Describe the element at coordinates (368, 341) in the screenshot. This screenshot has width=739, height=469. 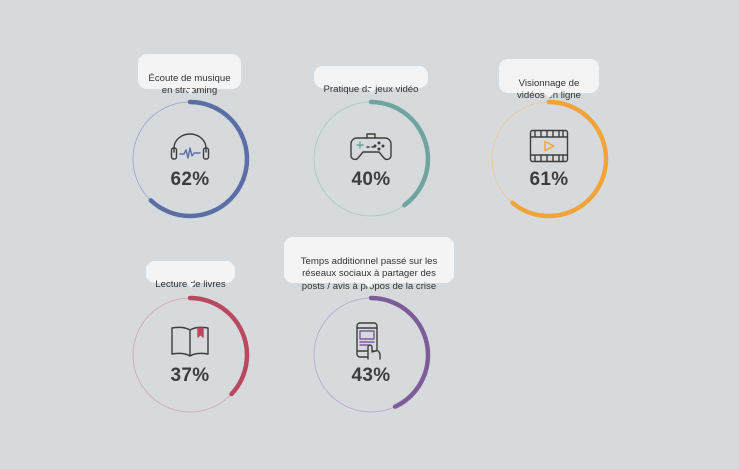
I see `smartphone-touch-icon` at that location.